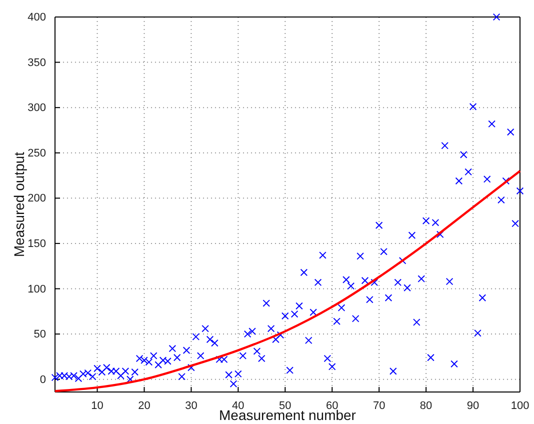  Describe the element at coordinates (238, 406) in the screenshot. I see `x-tick-label: 40` at that location.